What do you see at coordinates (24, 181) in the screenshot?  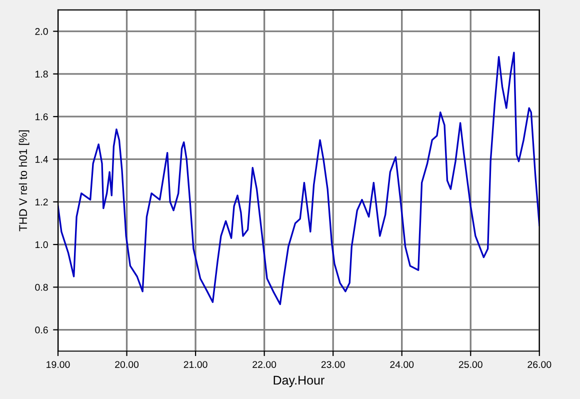 I see `y-axis-title: THD V rel to h01 [%]` at bounding box center [24, 181].